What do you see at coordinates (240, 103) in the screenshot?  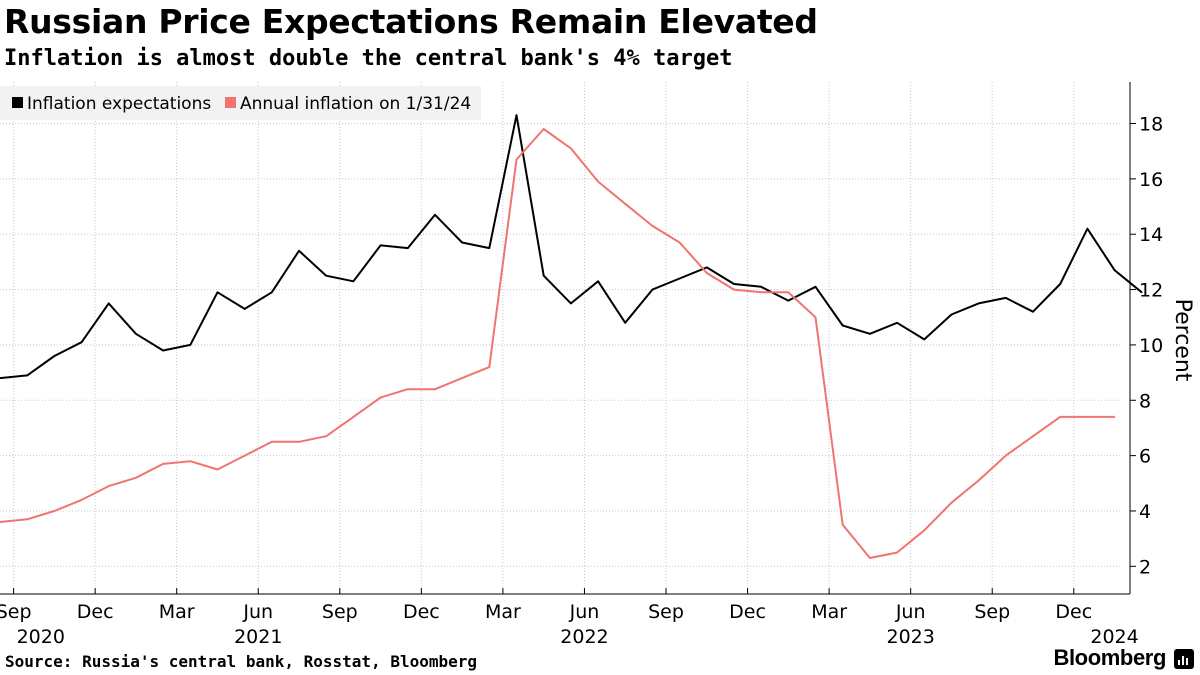 I see `legend-background` at bounding box center [240, 103].